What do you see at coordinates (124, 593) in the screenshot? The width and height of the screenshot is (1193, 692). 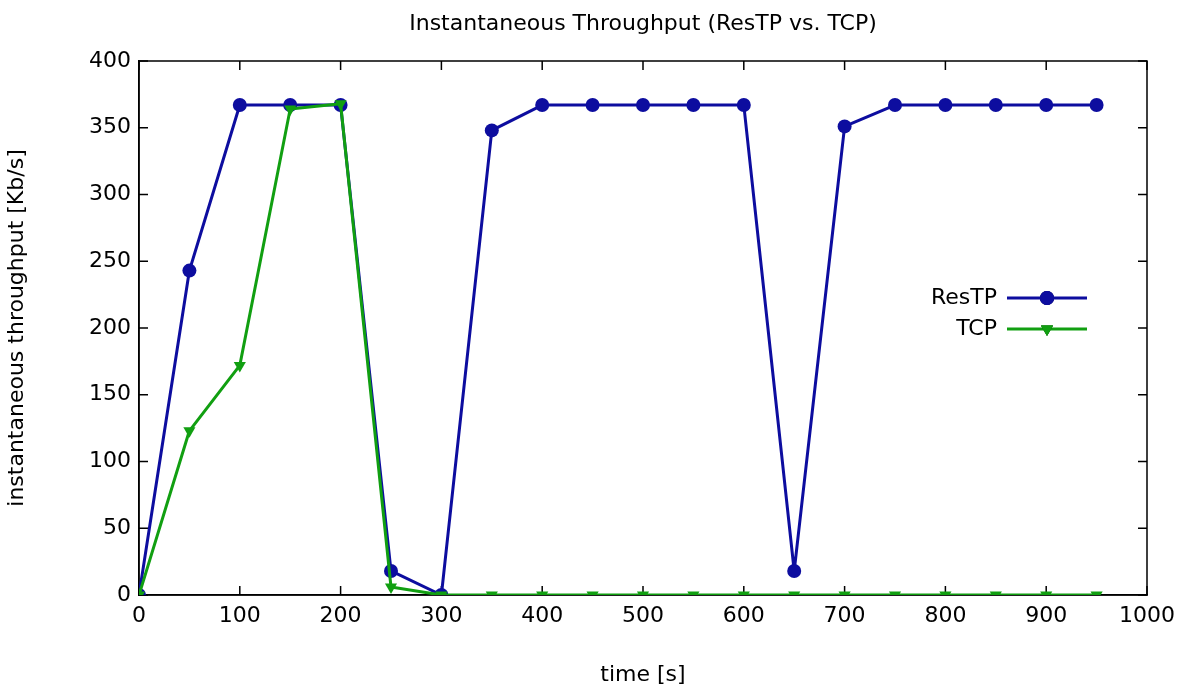 I see `y-tick-label: 0` at bounding box center [124, 593].